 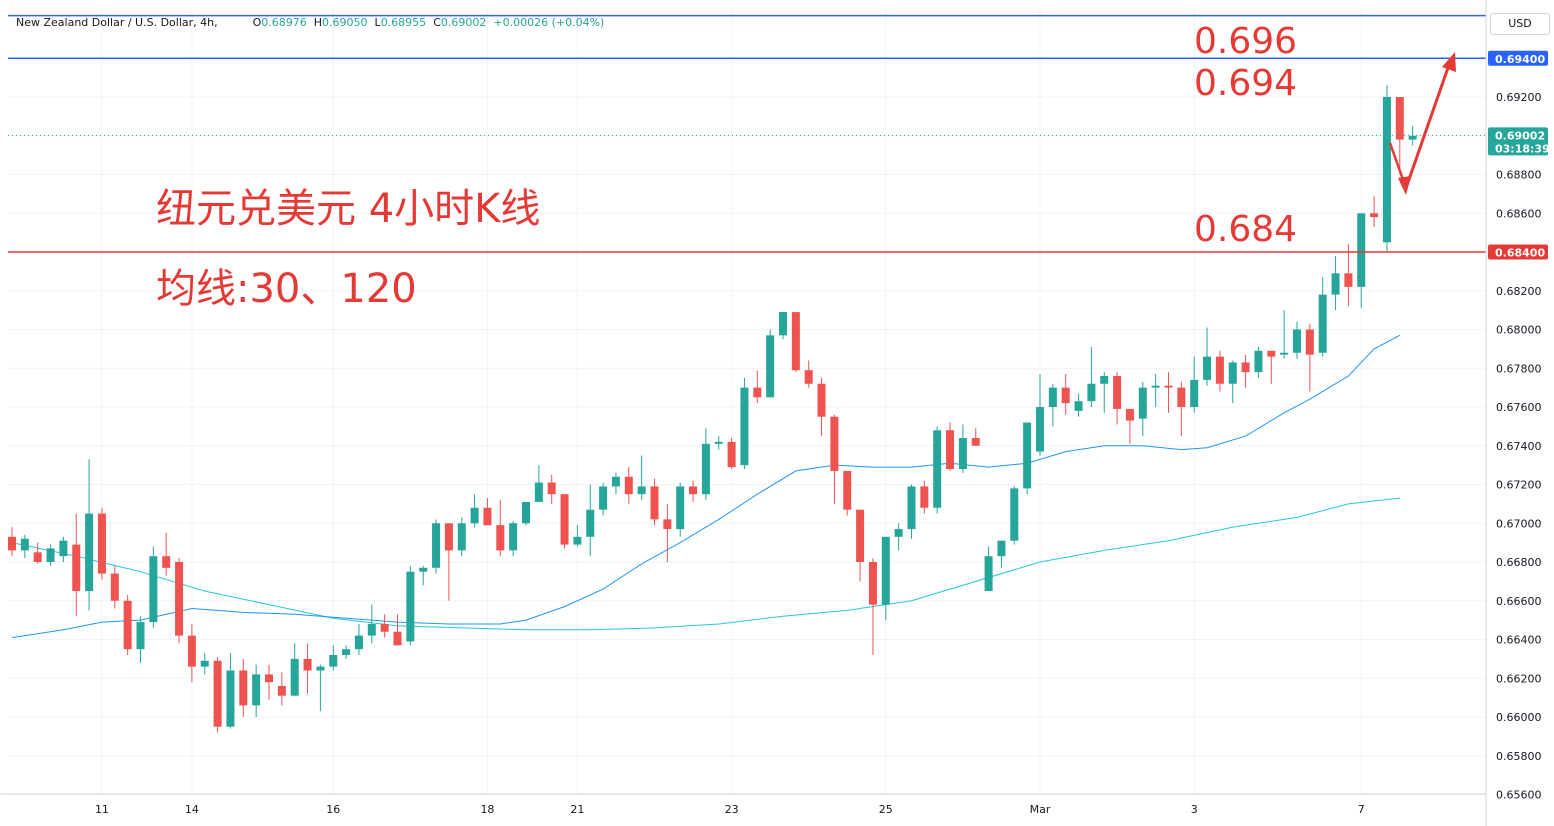 I want to click on ma120-line, so click(x=705, y=564).